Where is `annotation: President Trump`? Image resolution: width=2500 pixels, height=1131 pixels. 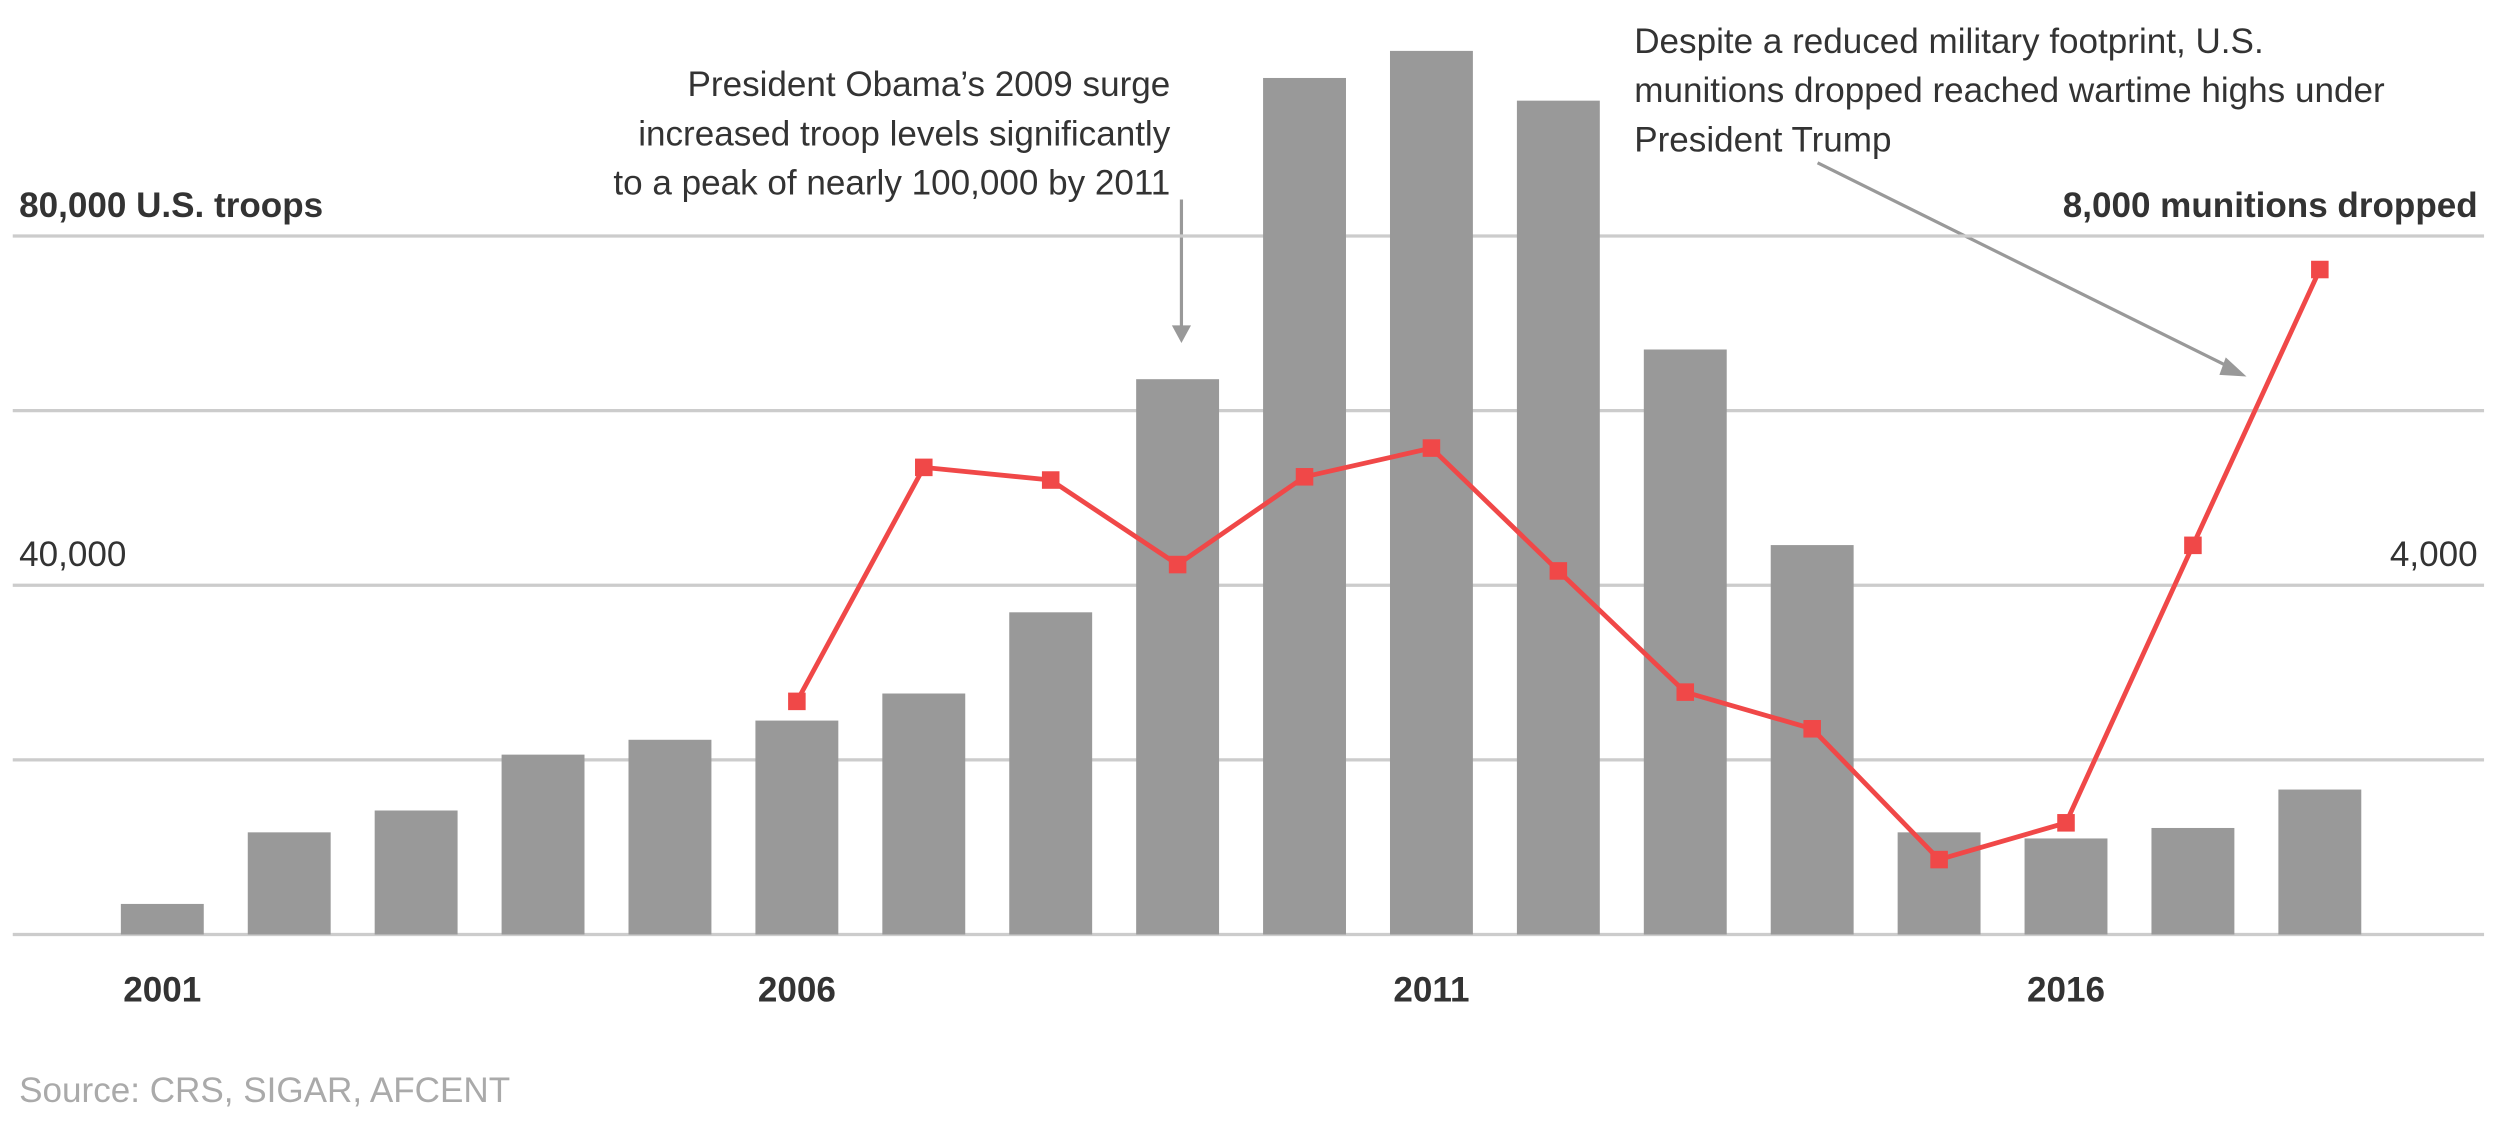 annotation: President Trump is located at coordinates (1762, 140).